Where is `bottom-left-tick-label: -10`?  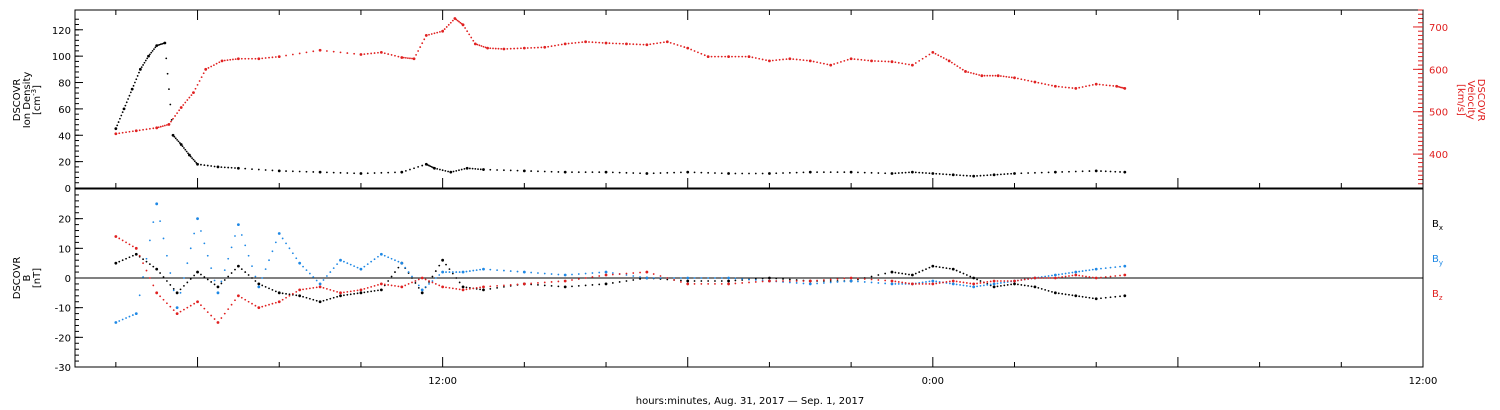 bottom-left-tick-label: -10 is located at coordinates (63, 309).